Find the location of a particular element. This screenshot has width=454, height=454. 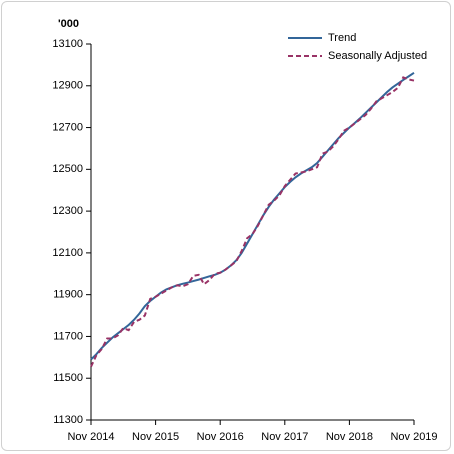

y-tick-label: 13100 is located at coordinates (67, 44).